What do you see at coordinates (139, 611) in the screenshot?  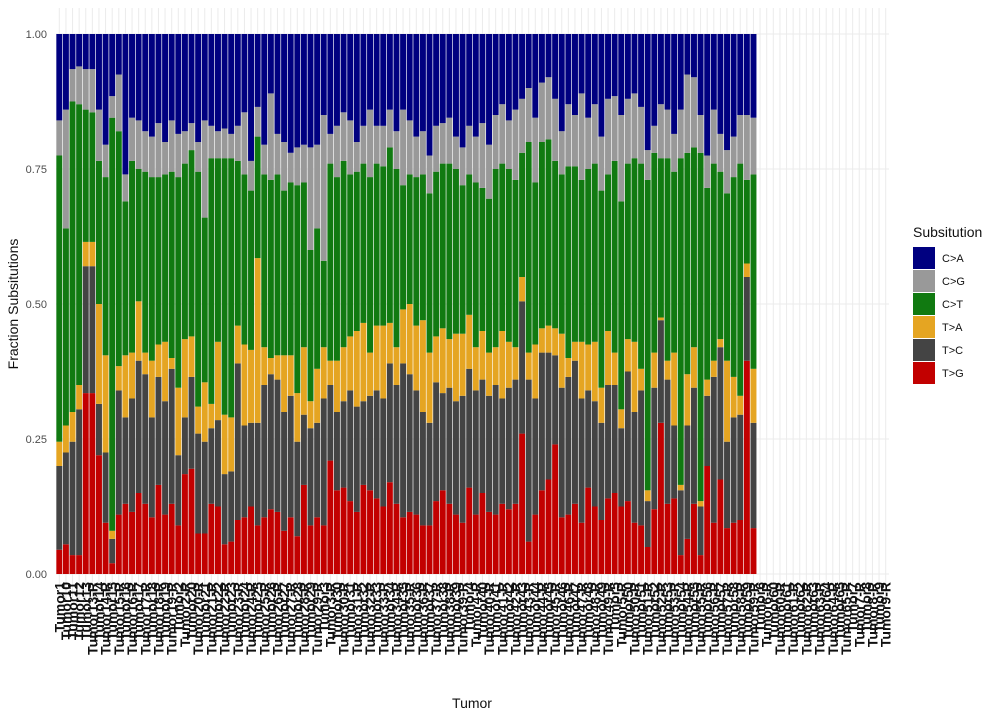 I see `x-tick-label: Tumor17` at bounding box center [139, 611].